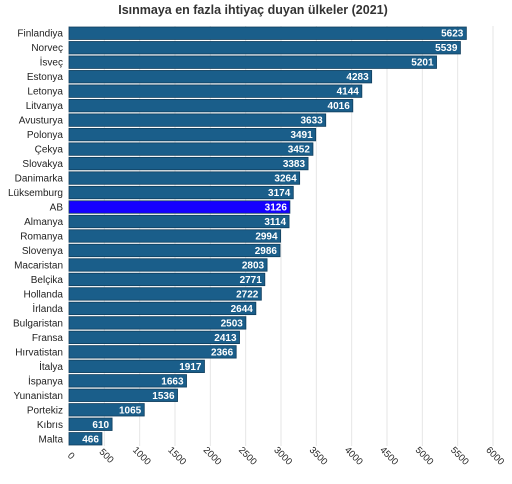 The image size is (512, 484). Describe the element at coordinates (311, 121) in the screenshot. I see `value-label: 3633` at that location.